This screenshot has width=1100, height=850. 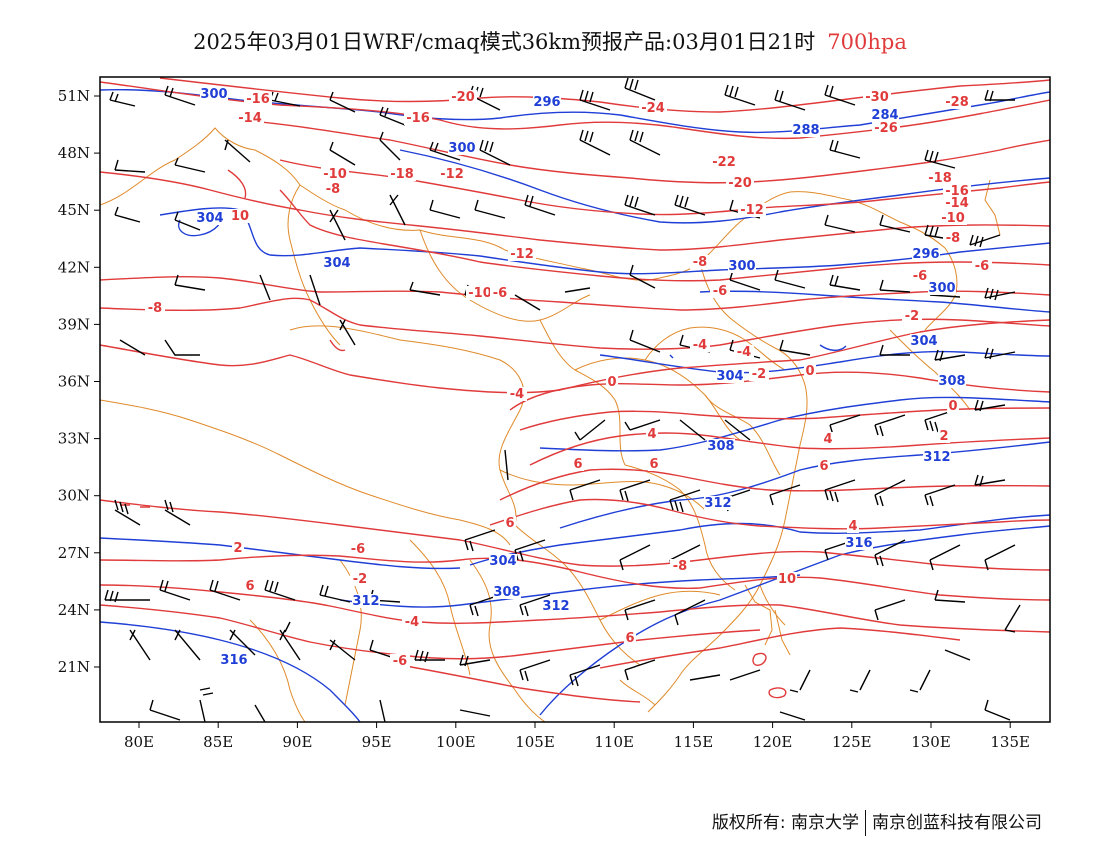 I want to click on temperature-label: 10, so click(x=240, y=216).